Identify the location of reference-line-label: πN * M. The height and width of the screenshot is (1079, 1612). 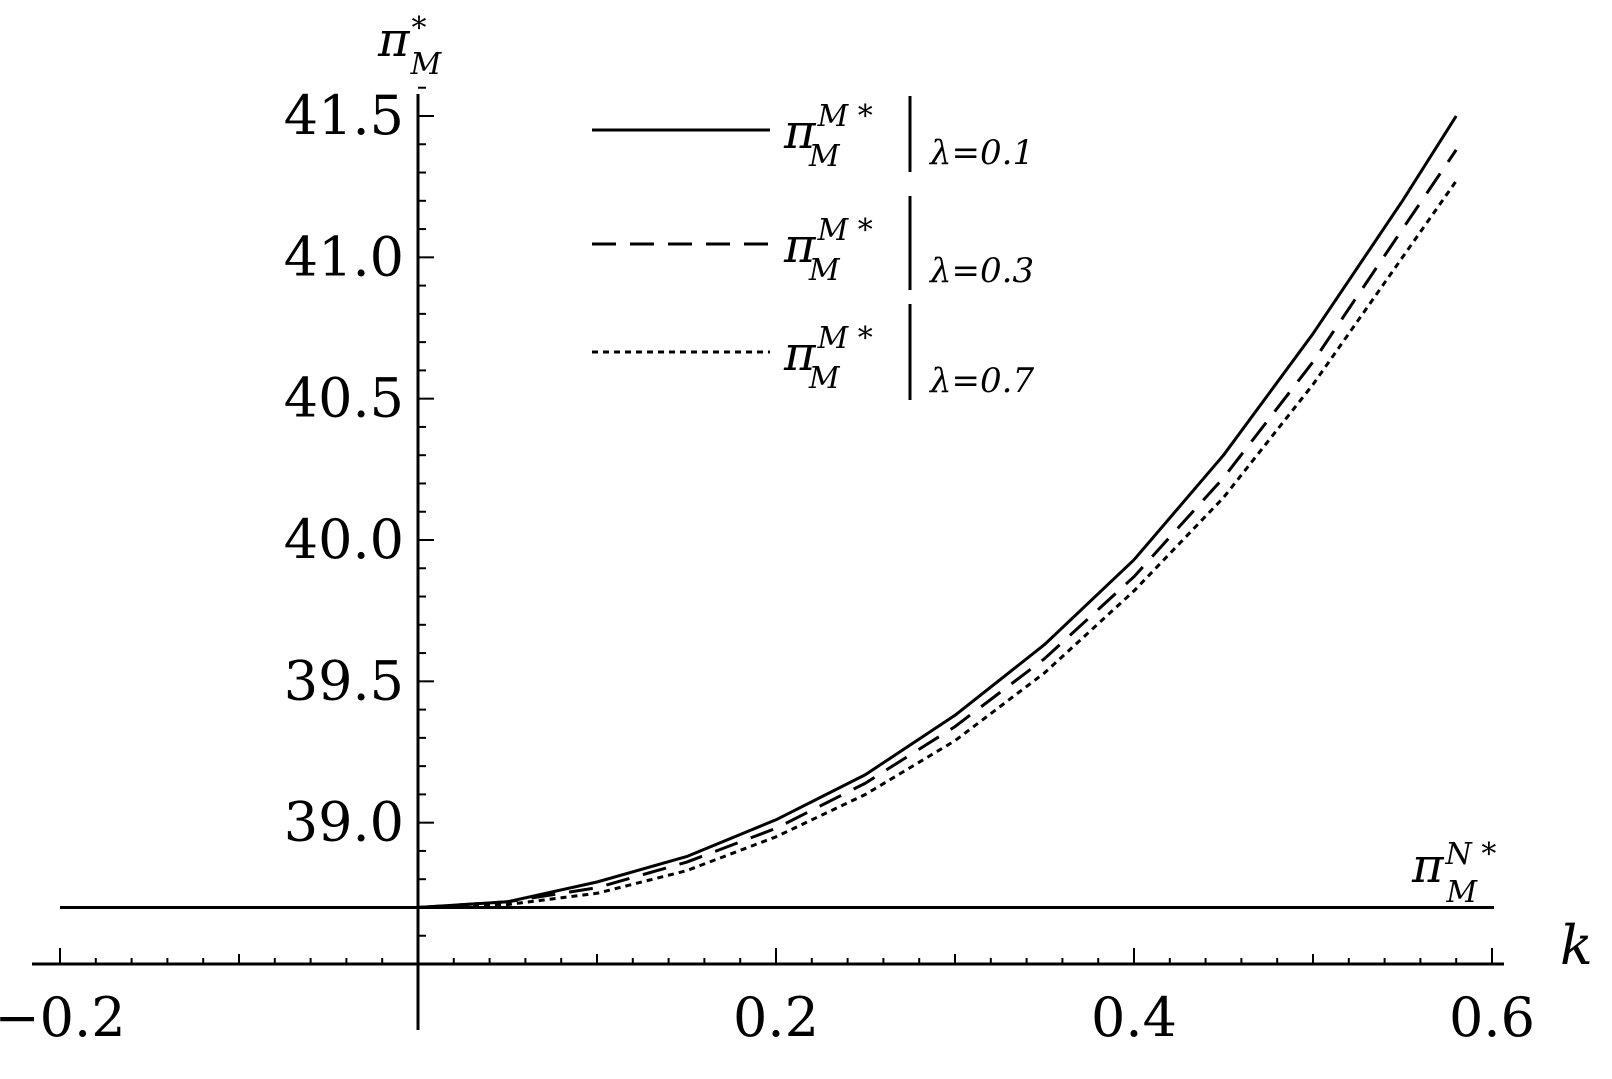
(1453, 873).